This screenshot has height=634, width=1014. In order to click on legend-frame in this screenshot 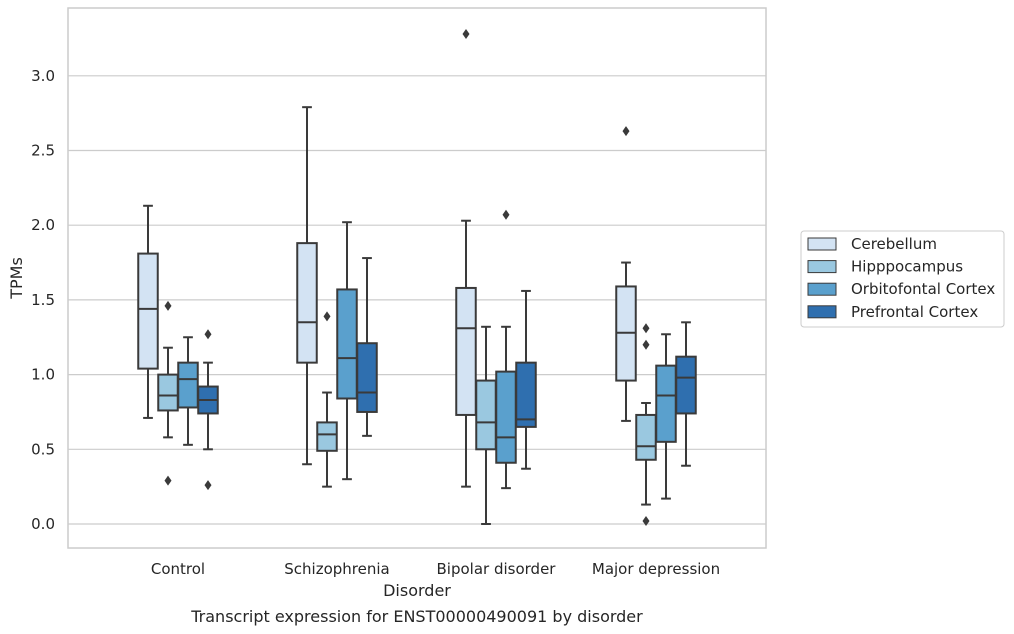, I will do `click(902, 279)`.